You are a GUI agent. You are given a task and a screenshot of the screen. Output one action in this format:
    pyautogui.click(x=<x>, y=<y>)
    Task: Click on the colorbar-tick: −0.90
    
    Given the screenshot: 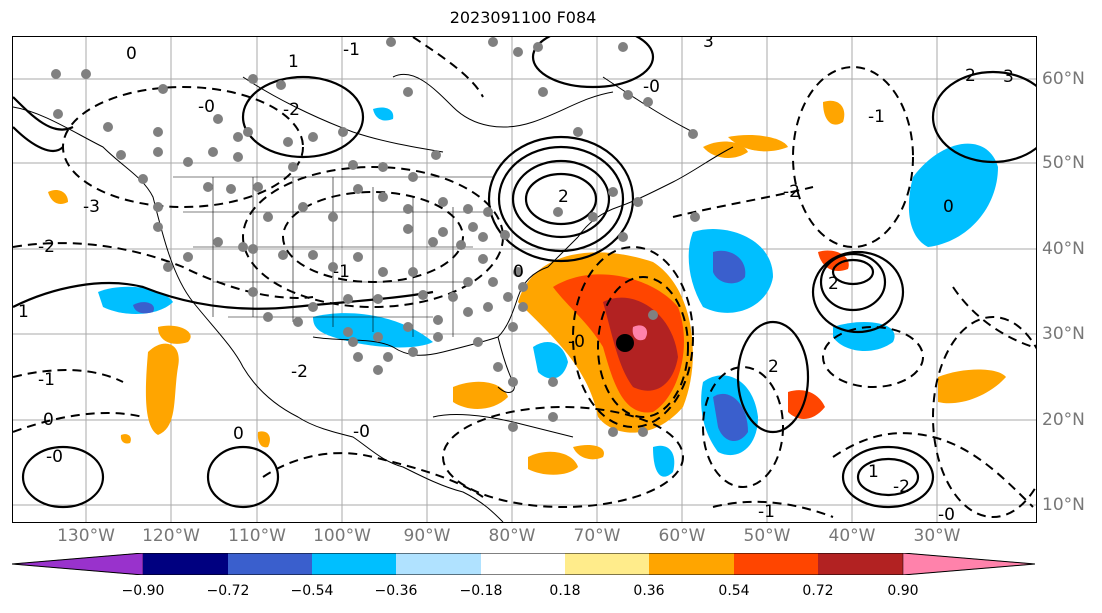 What is the action you would take?
    pyautogui.click(x=143, y=591)
    